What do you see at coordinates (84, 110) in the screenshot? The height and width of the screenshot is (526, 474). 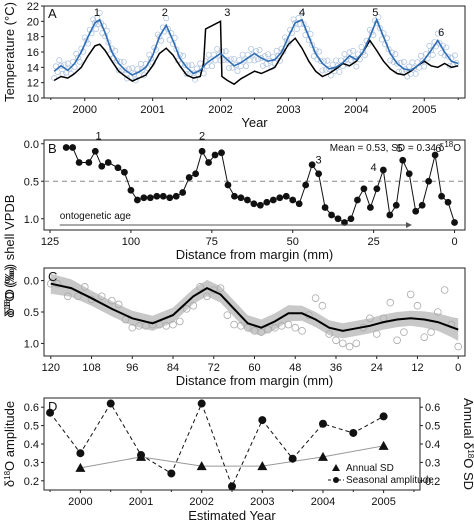 I see `panel-a-xtick-label: 2000` at bounding box center [84, 110].